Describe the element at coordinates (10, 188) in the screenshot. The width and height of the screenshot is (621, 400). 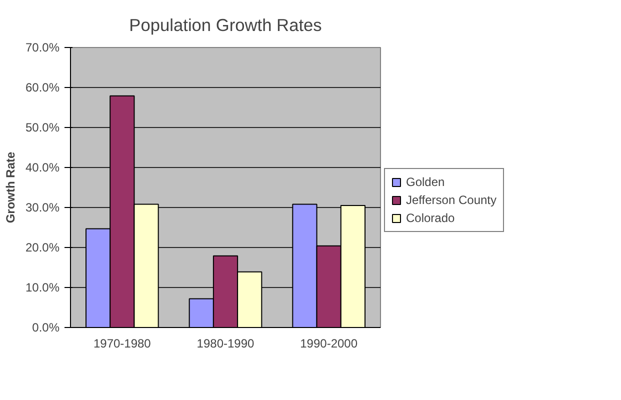
I see `y-axis-title: Growth Rate` at that location.